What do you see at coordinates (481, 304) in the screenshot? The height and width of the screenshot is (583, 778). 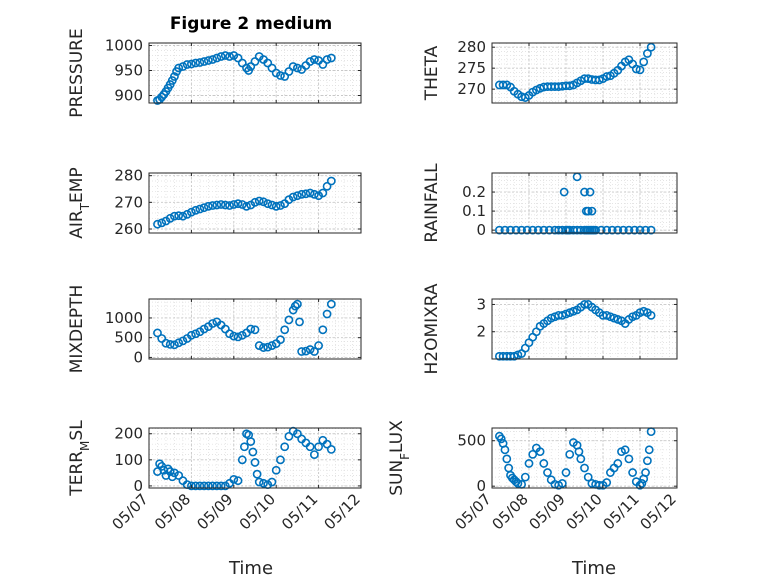 I see `y-tick-label: 3` at bounding box center [481, 304].